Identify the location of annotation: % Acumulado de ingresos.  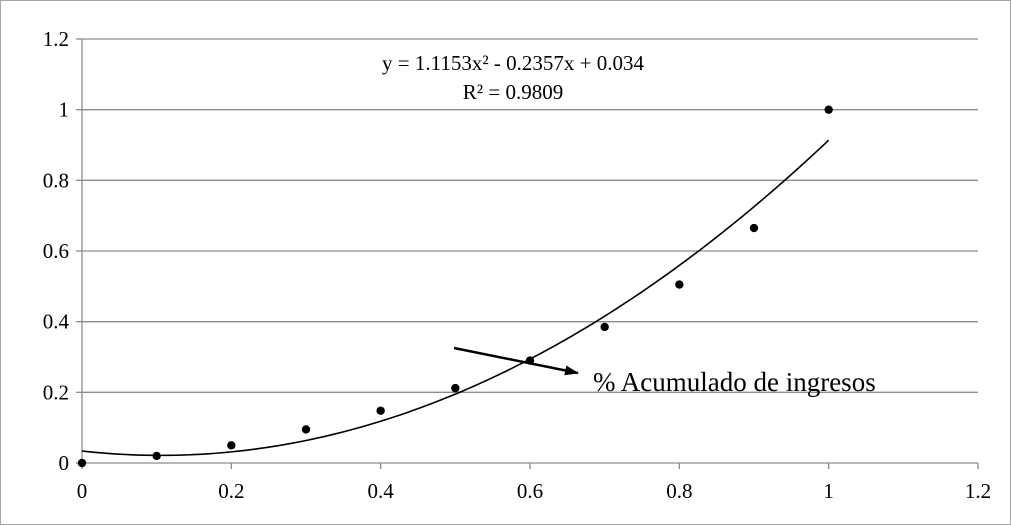
(664, 371).